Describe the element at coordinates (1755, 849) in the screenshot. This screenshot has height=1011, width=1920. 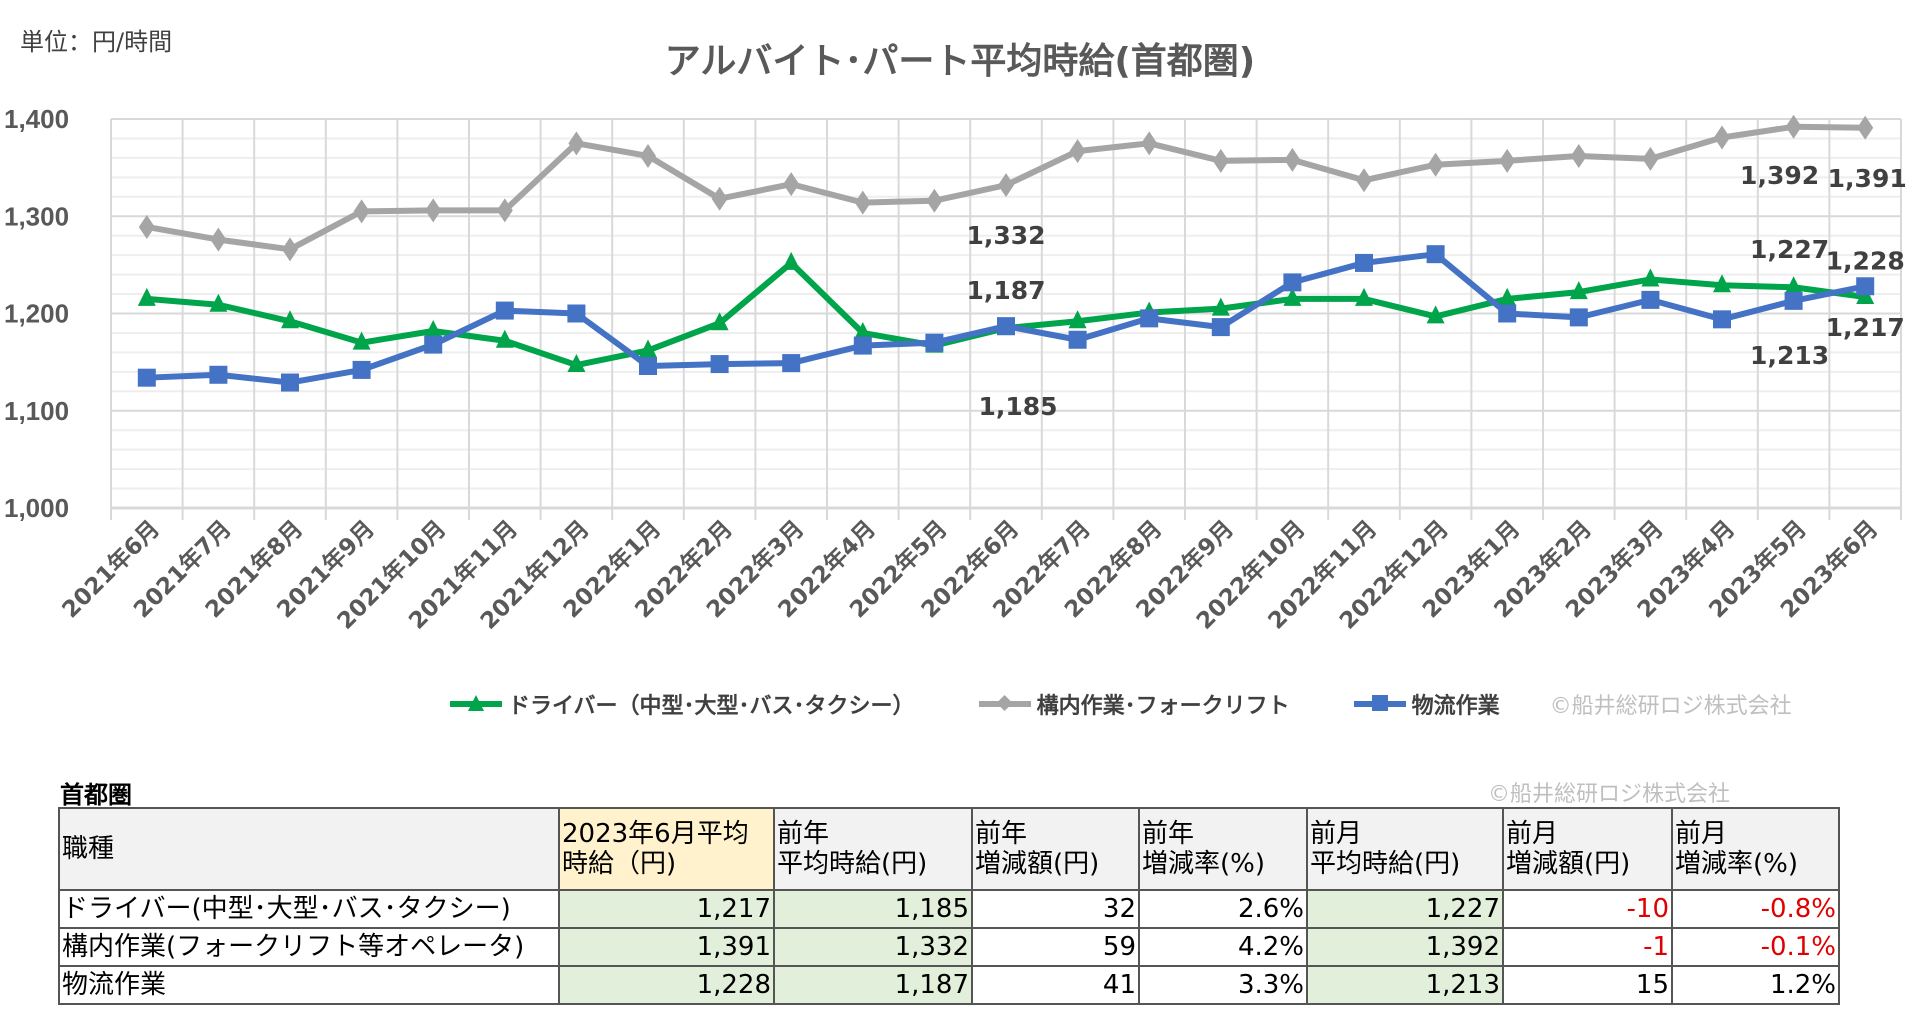
I see `header-mom-rate: 前月 増減率(%)` at that location.